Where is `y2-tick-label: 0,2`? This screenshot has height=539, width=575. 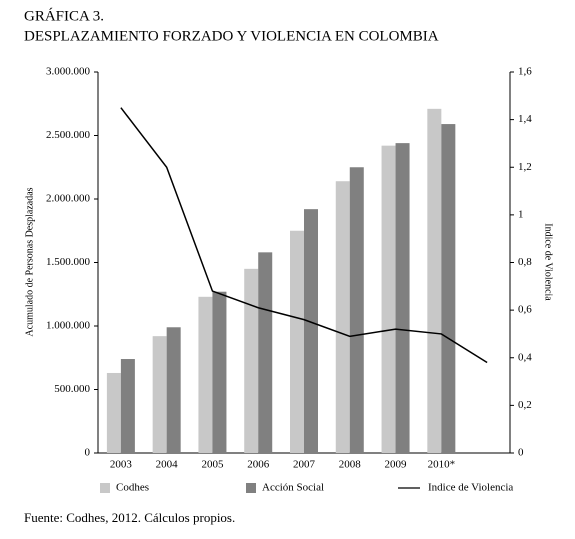 y2-tick-label: 0,2 is located at coordinates (525, 405).